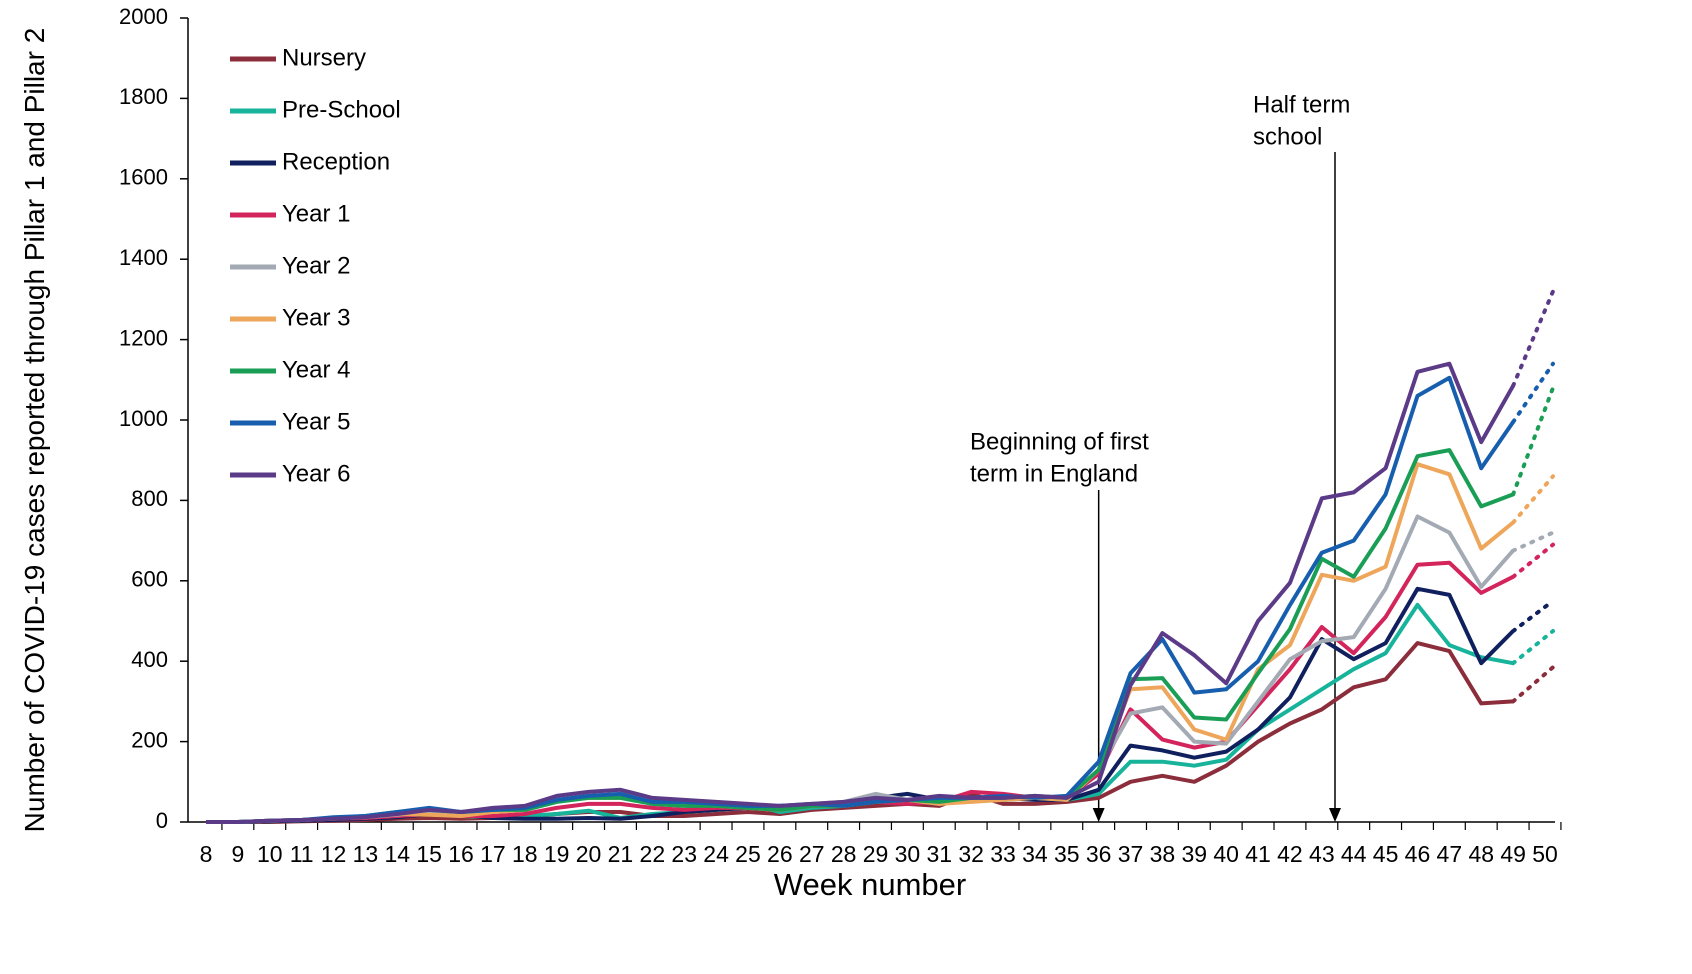 The height and width of the screenshot is (974, 1692). Describe the element at coordinates (316, 473) in the screenshot. I see `legend-label: Year 6` at that location.